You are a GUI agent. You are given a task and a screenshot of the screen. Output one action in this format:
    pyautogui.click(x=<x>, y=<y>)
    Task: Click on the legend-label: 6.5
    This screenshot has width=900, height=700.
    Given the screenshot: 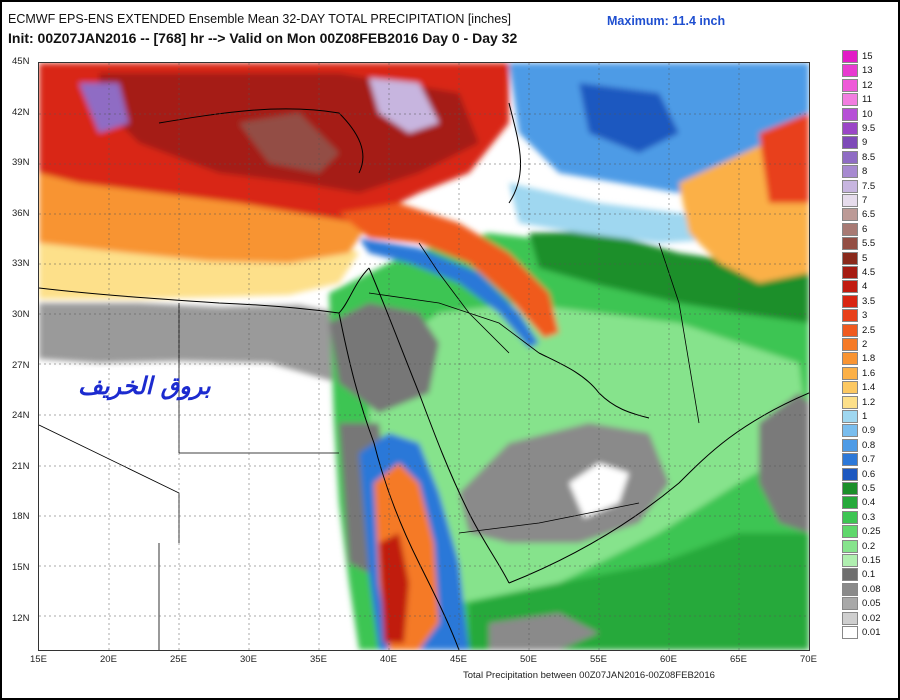 What is the action you would take?
    pyautogui.click(x=869, y=215)
    